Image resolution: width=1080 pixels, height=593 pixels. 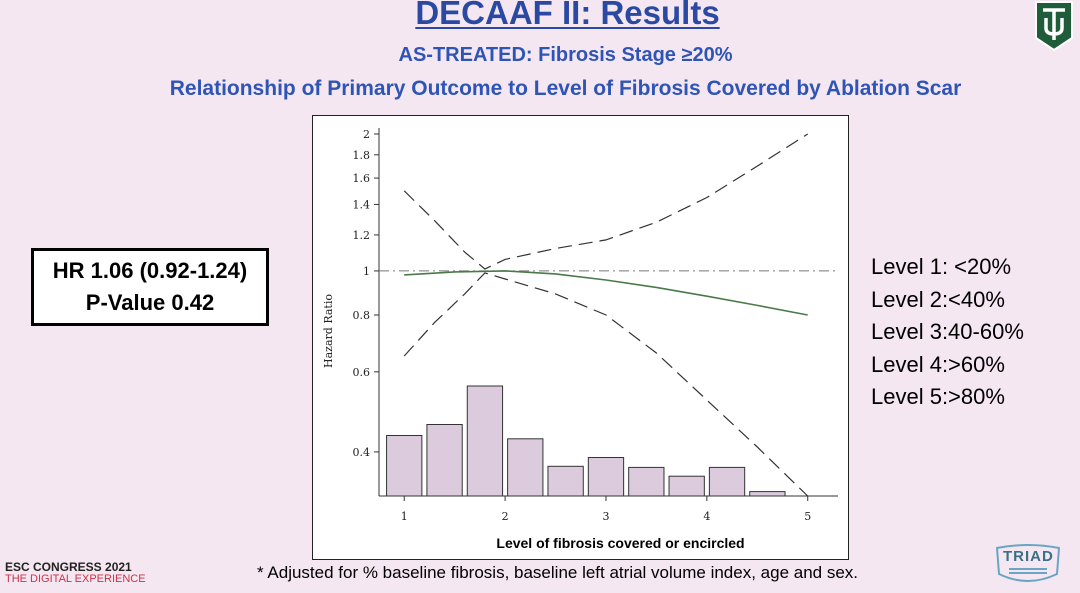 I want to click on lower-ci-line, so click(x=606, y=384).